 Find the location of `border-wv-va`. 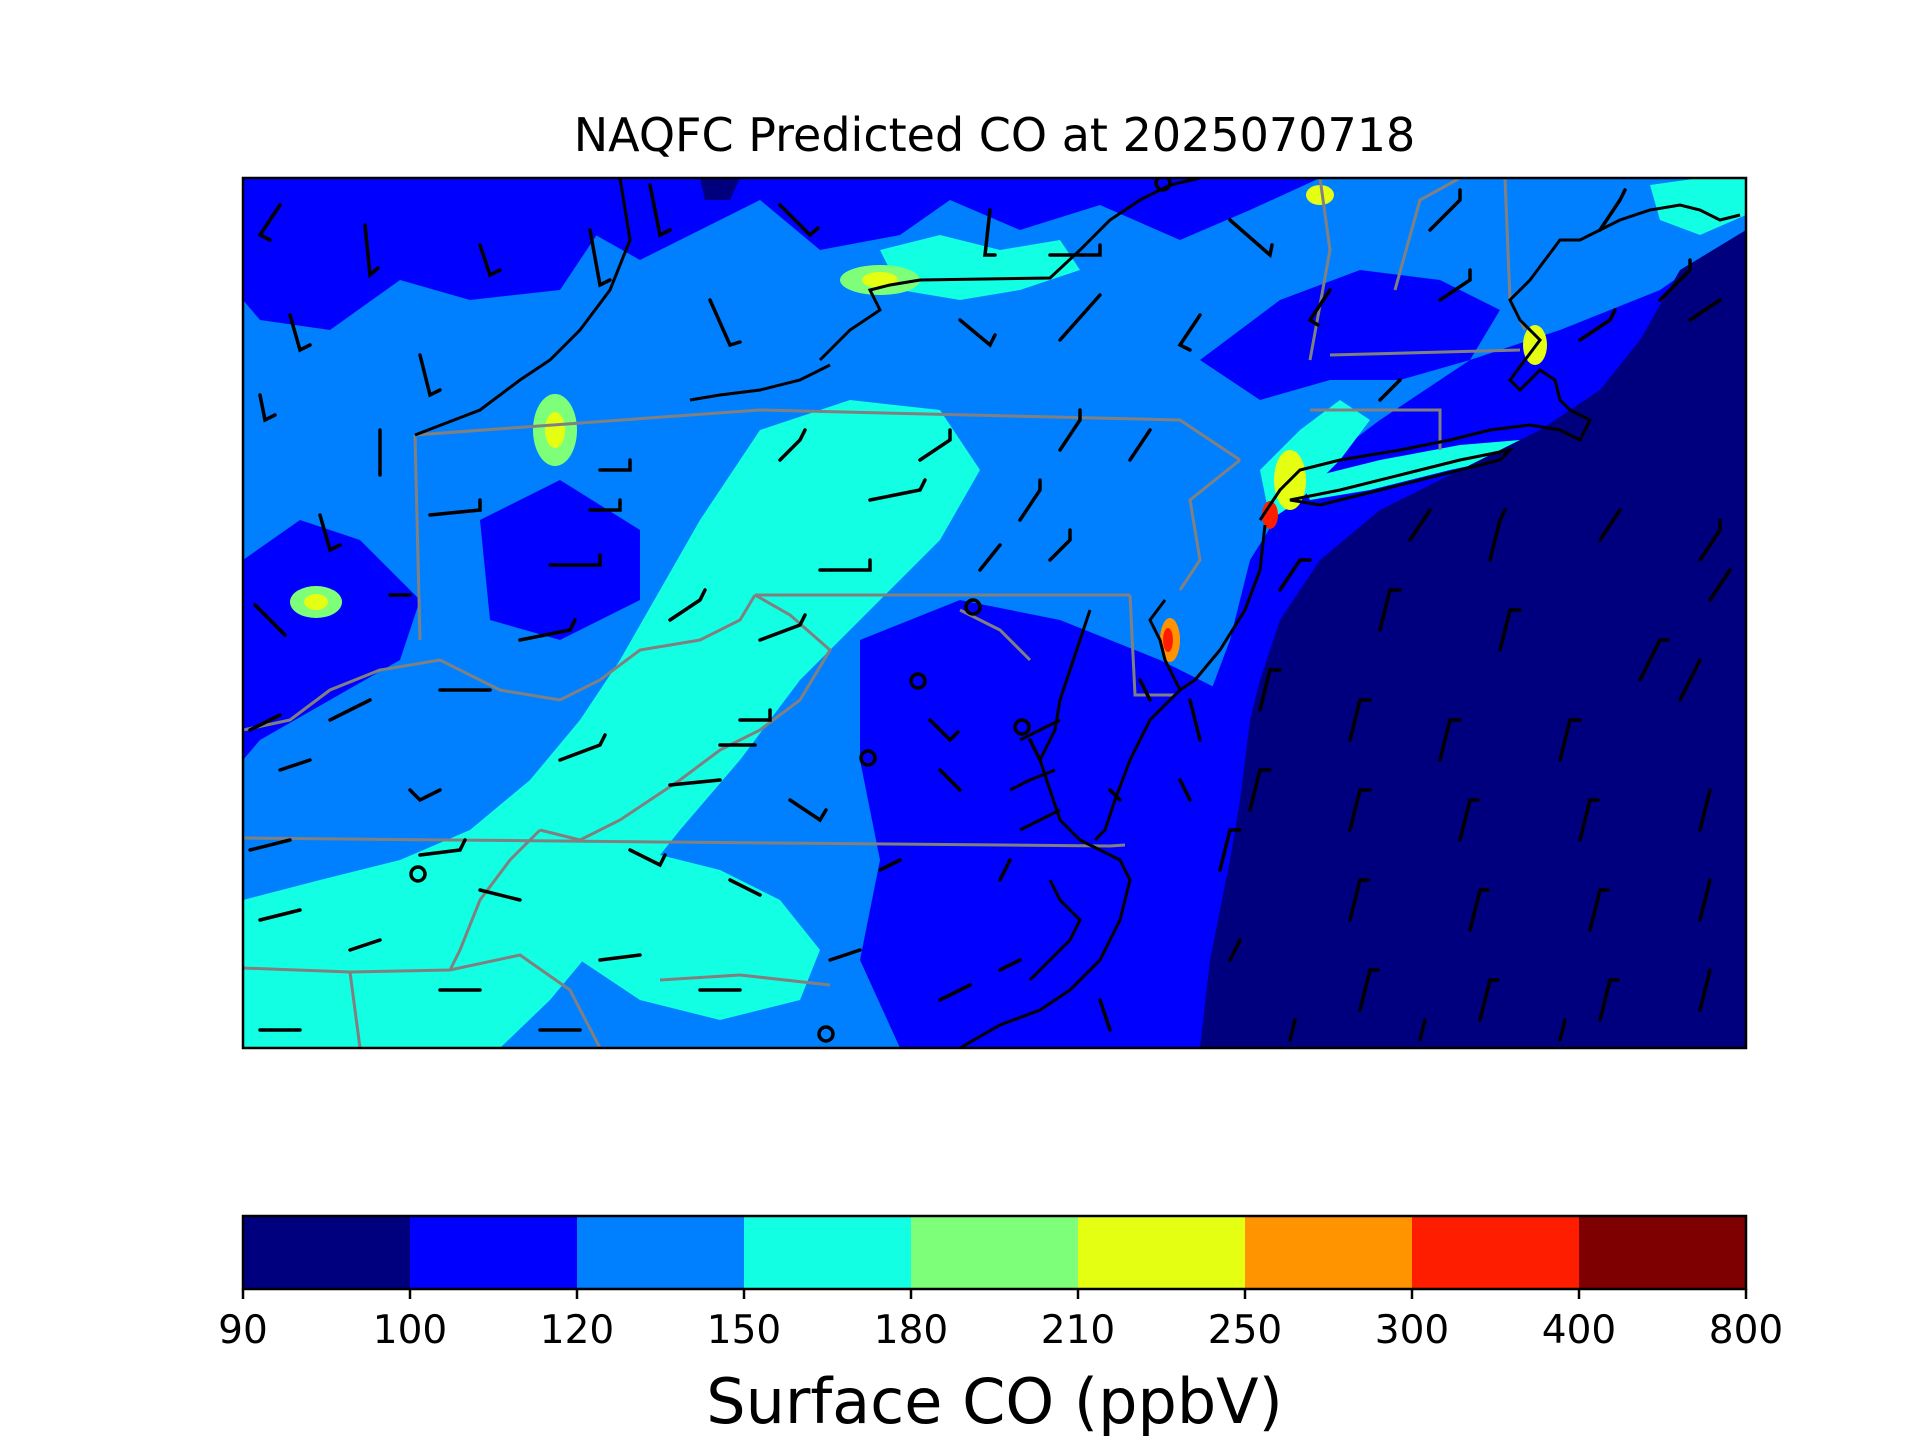

border-wv-va is located at coordinates (685, 717).